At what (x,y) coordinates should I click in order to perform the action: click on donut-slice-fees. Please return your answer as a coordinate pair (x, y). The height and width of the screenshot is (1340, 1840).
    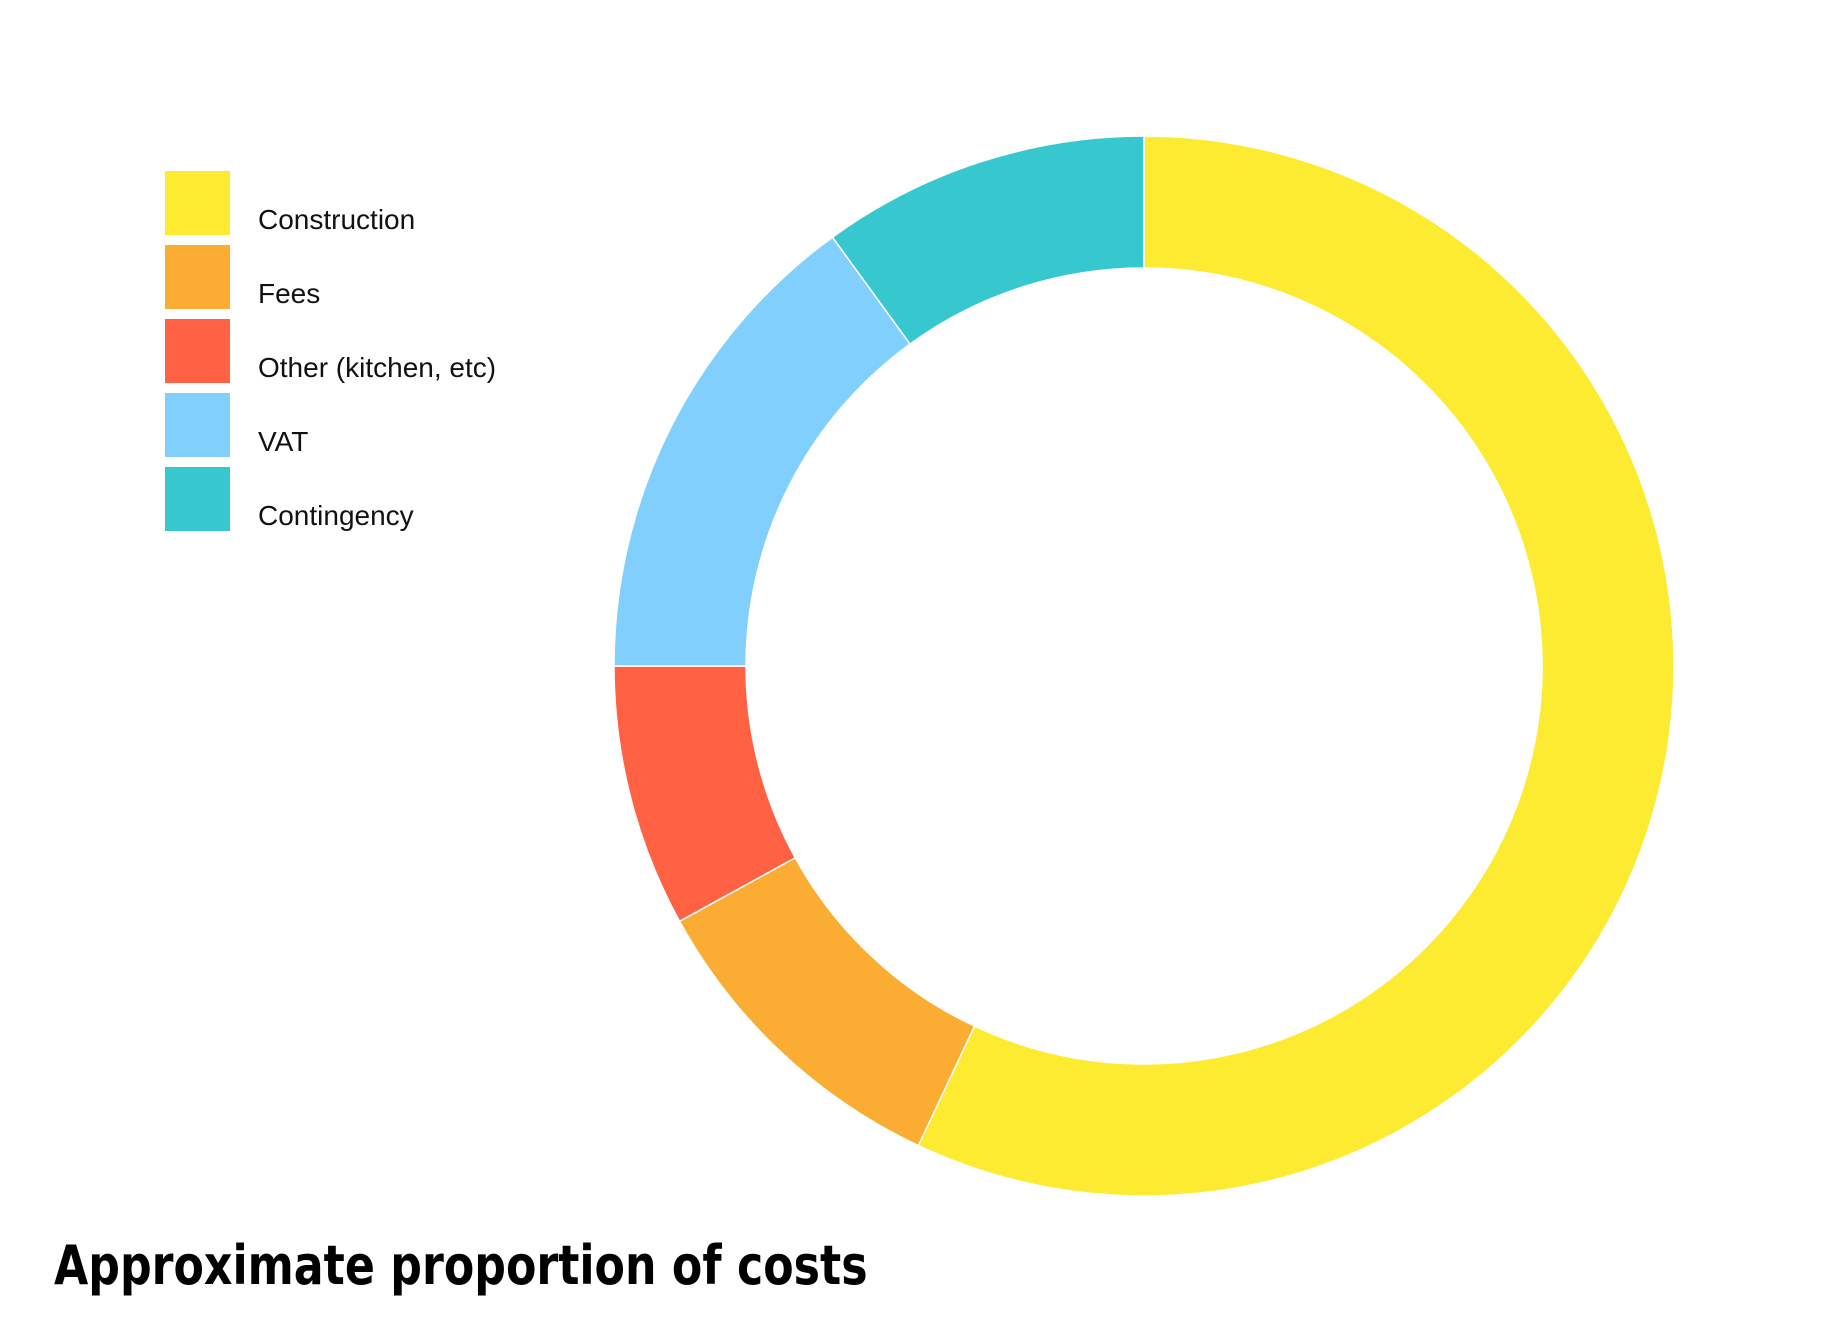
    Looking at the image, I should click on (827, 1001).